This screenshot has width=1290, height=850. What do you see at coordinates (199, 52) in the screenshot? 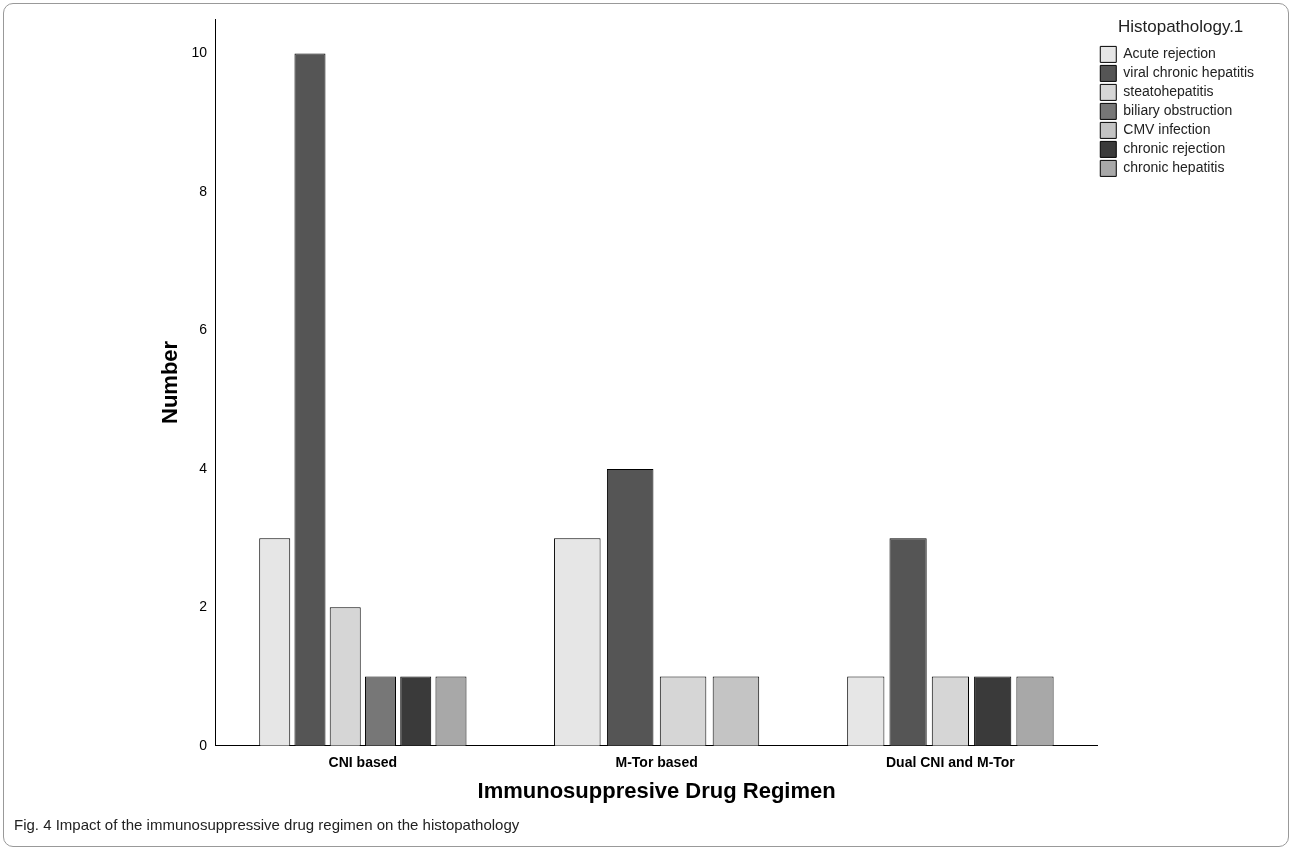
I see `y-tick-label: 10` at bounding box center [199, 52].